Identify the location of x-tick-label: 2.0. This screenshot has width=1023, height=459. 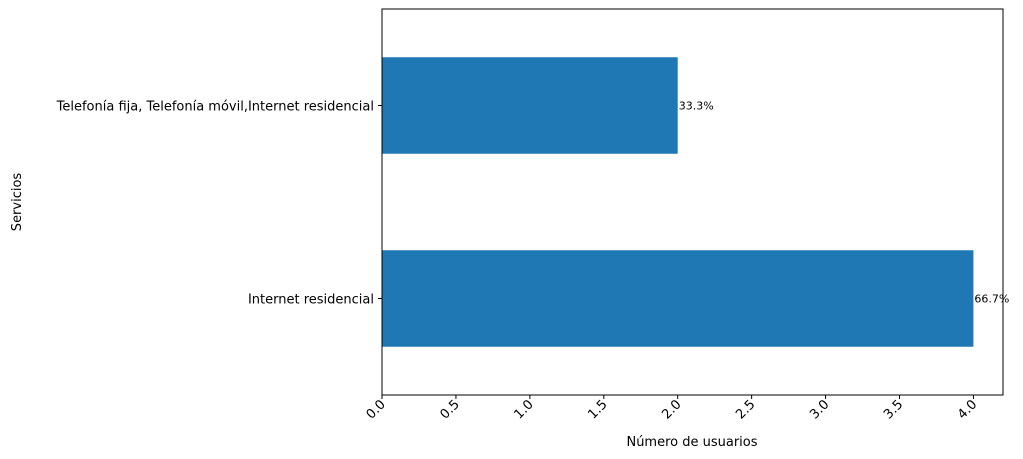
(671, 409).